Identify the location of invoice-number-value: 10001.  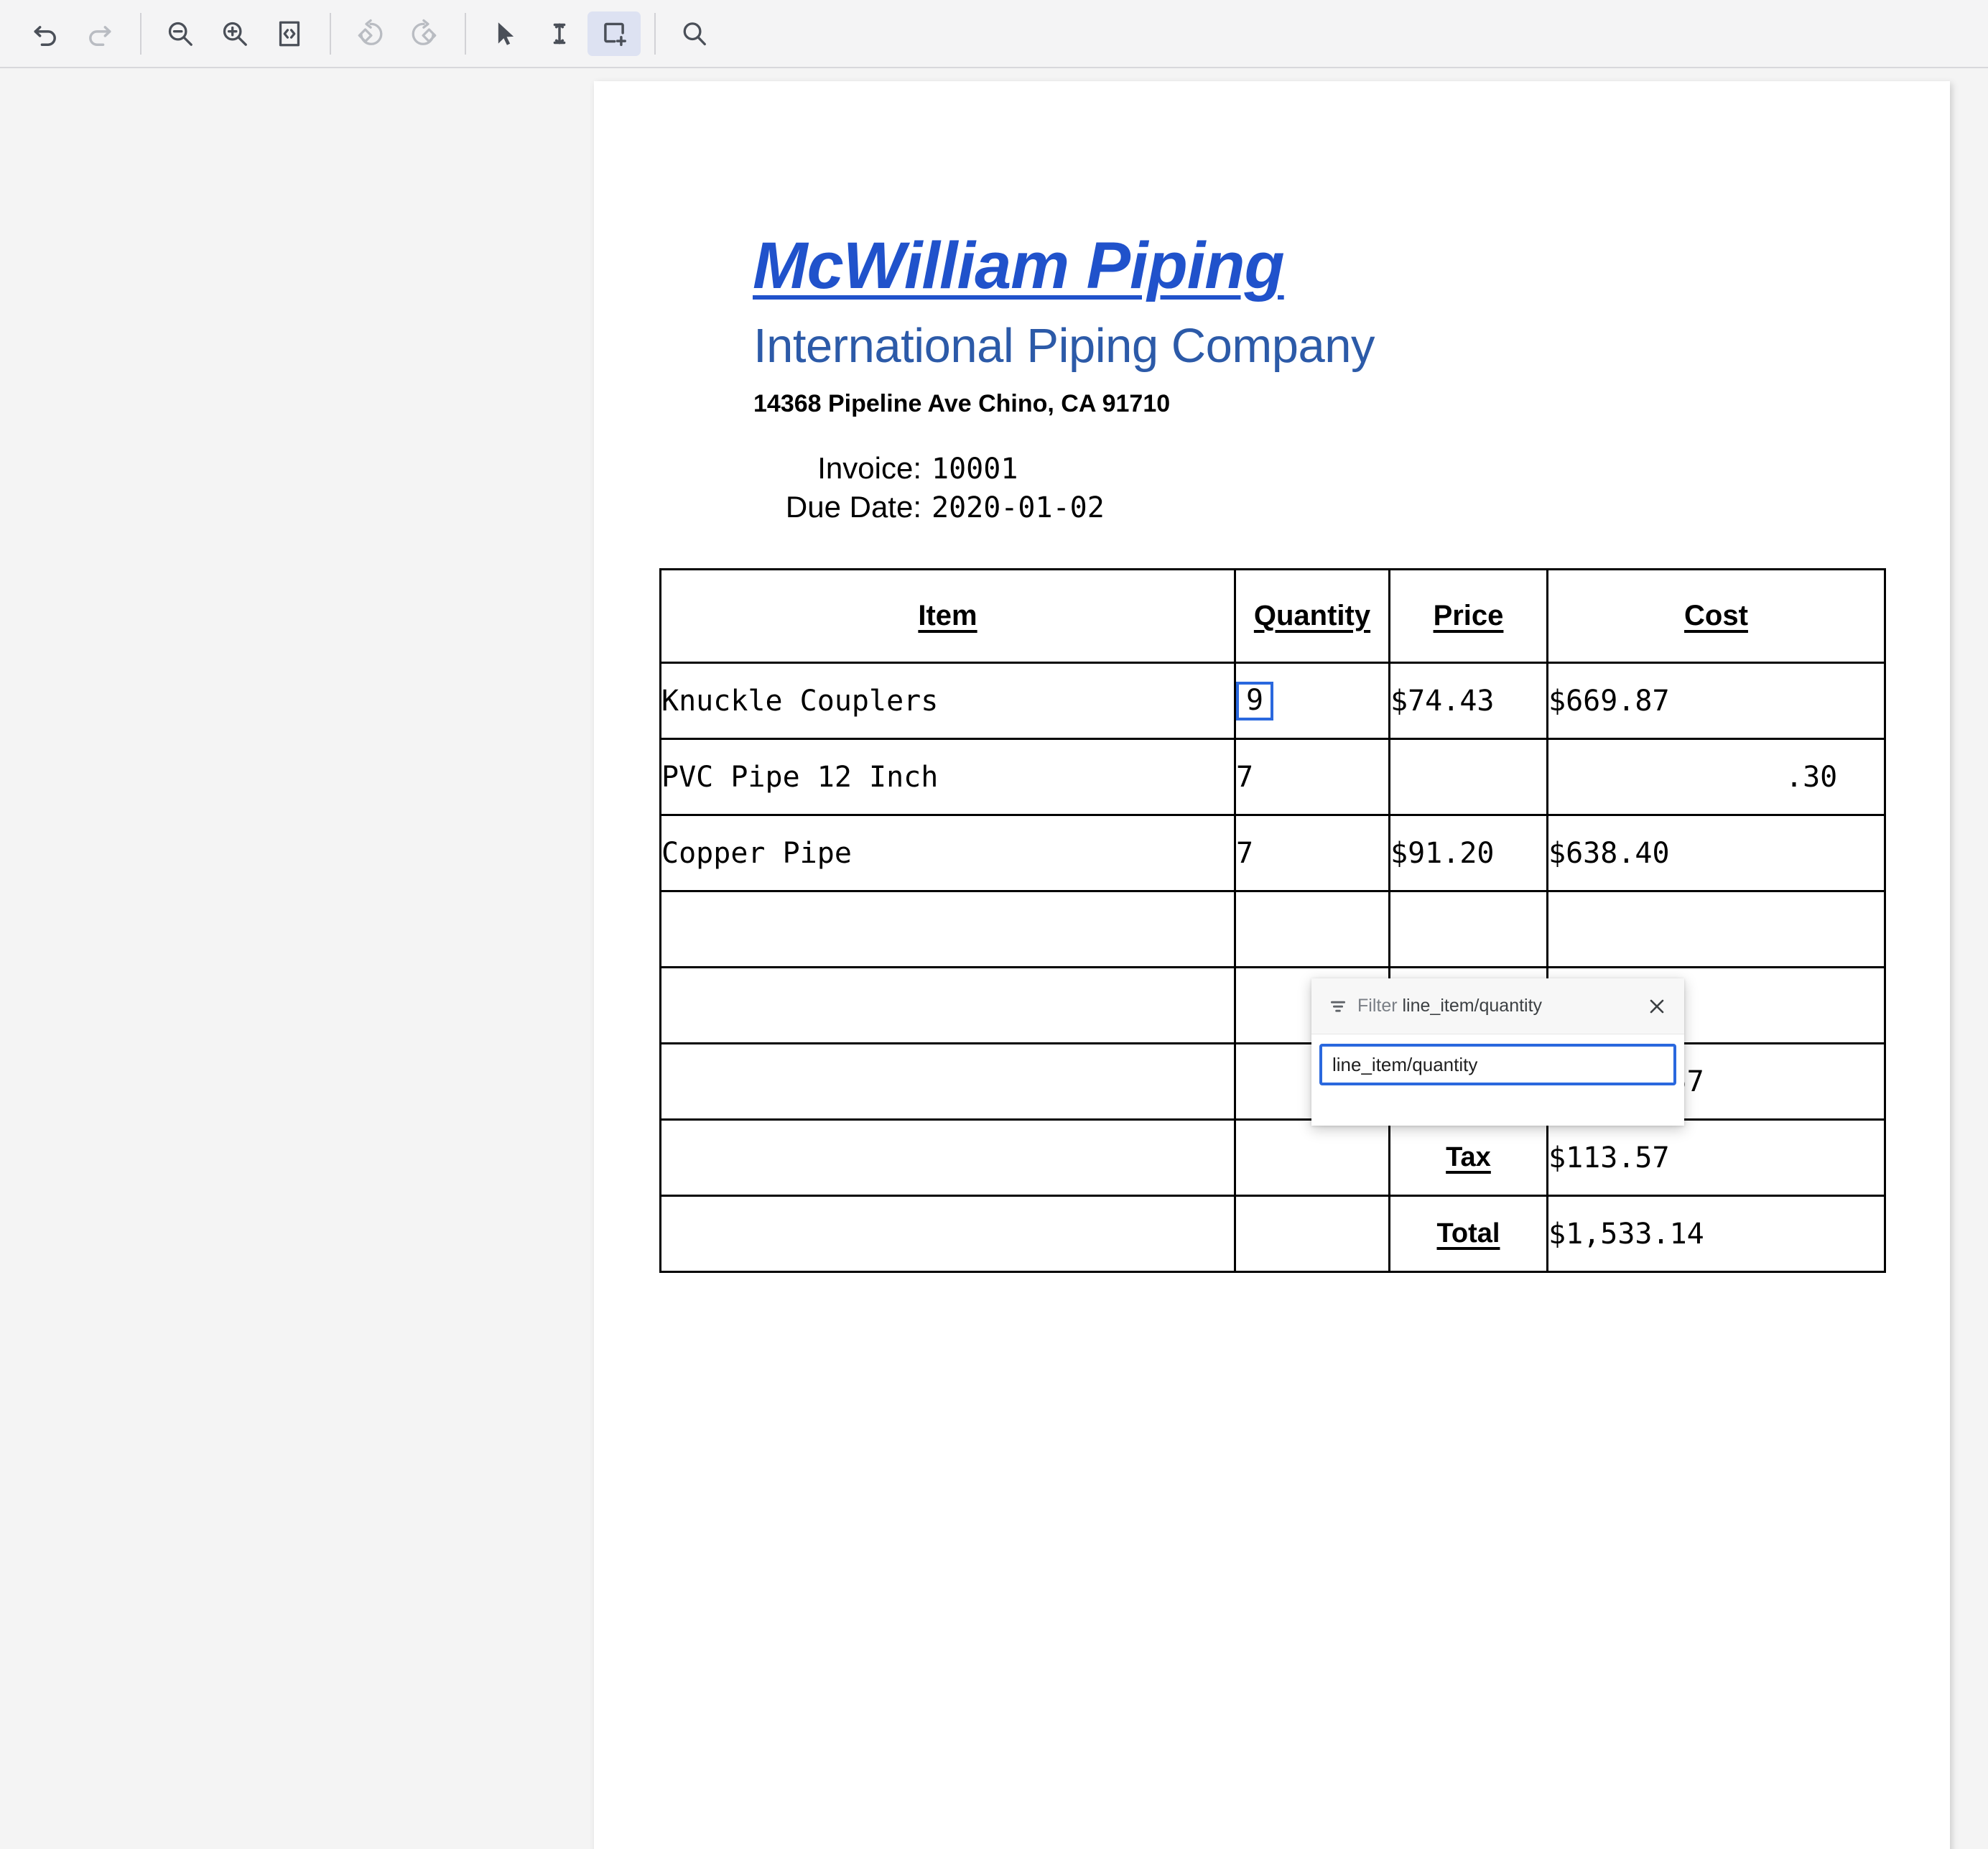
(975, 469).